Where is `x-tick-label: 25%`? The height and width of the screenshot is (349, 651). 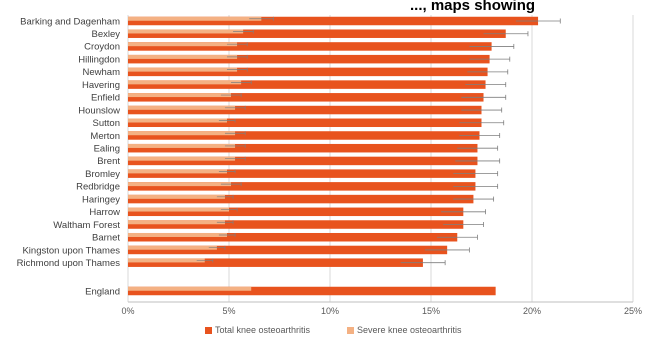 x-tick-label: 25% is located at coordinates (633, 311).